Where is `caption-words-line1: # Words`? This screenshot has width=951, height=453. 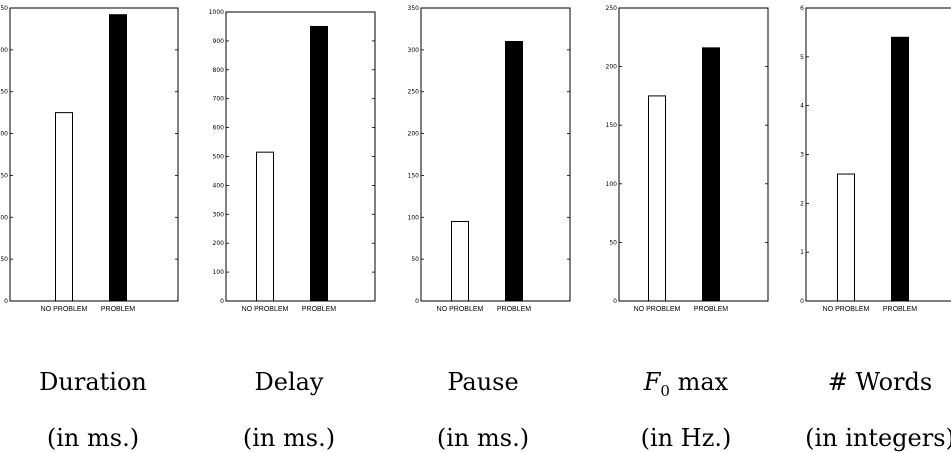
caption-words-line1: # Words is located at coordinates (880, 382).